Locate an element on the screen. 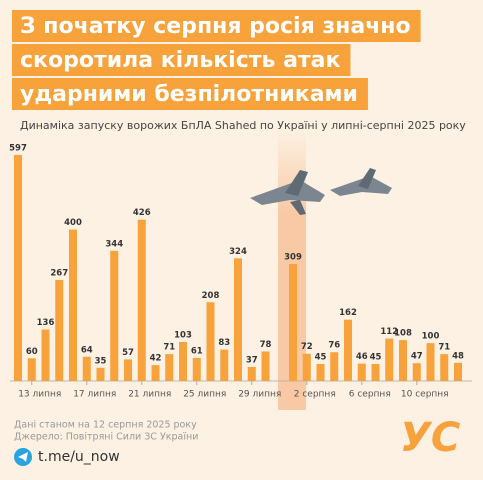  chart-title: ударними безпілотниками is located at coordinates (189, 94).